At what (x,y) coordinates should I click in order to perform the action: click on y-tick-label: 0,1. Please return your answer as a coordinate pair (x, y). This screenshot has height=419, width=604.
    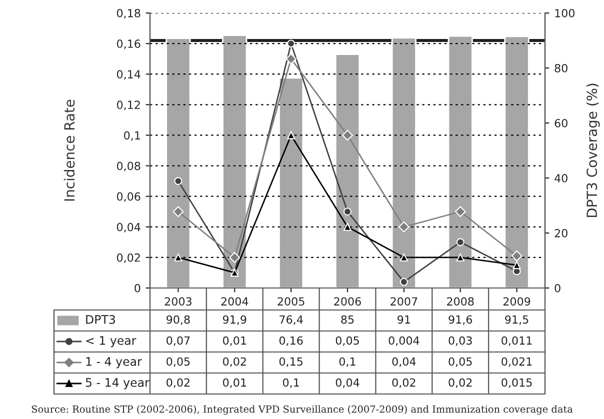
    Looking at the image, I should click on (132, 136).